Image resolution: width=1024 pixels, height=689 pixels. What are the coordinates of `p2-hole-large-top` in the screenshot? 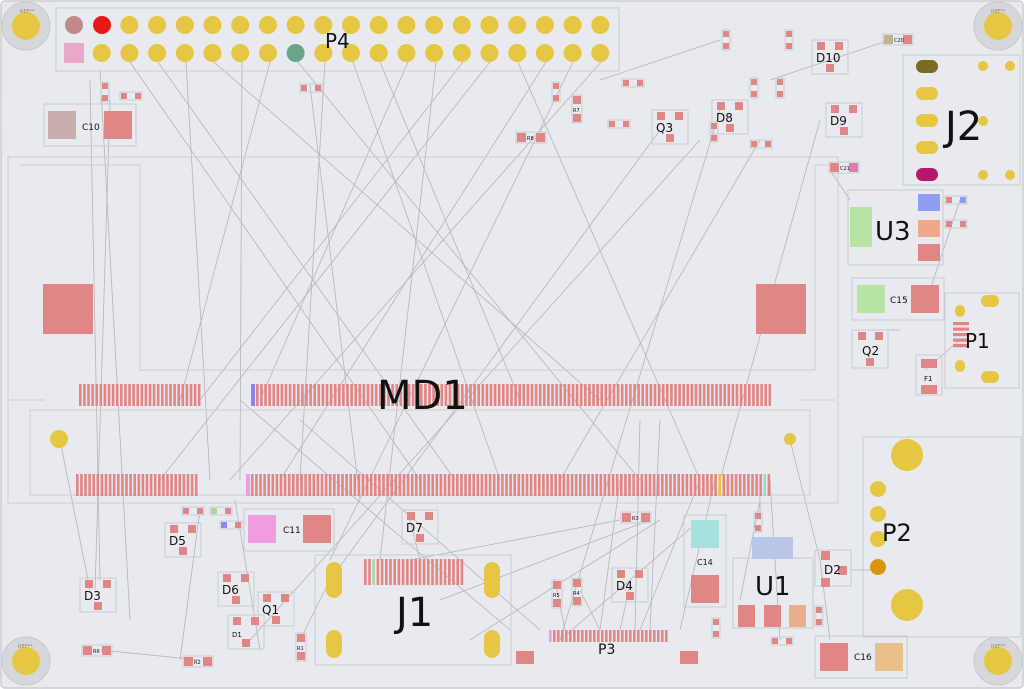 It's located at (907, 455).